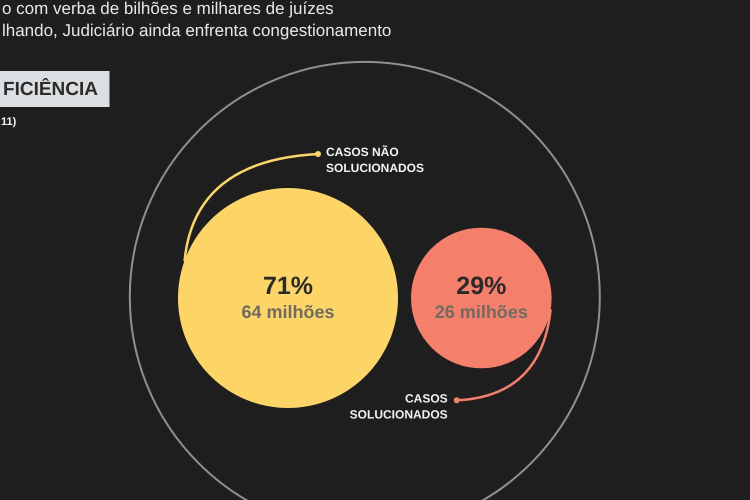 The width and height of the screenshot is (750, 500). I want to click on category-label: CASOS SOLUCIONADOS, so click(399, 406).